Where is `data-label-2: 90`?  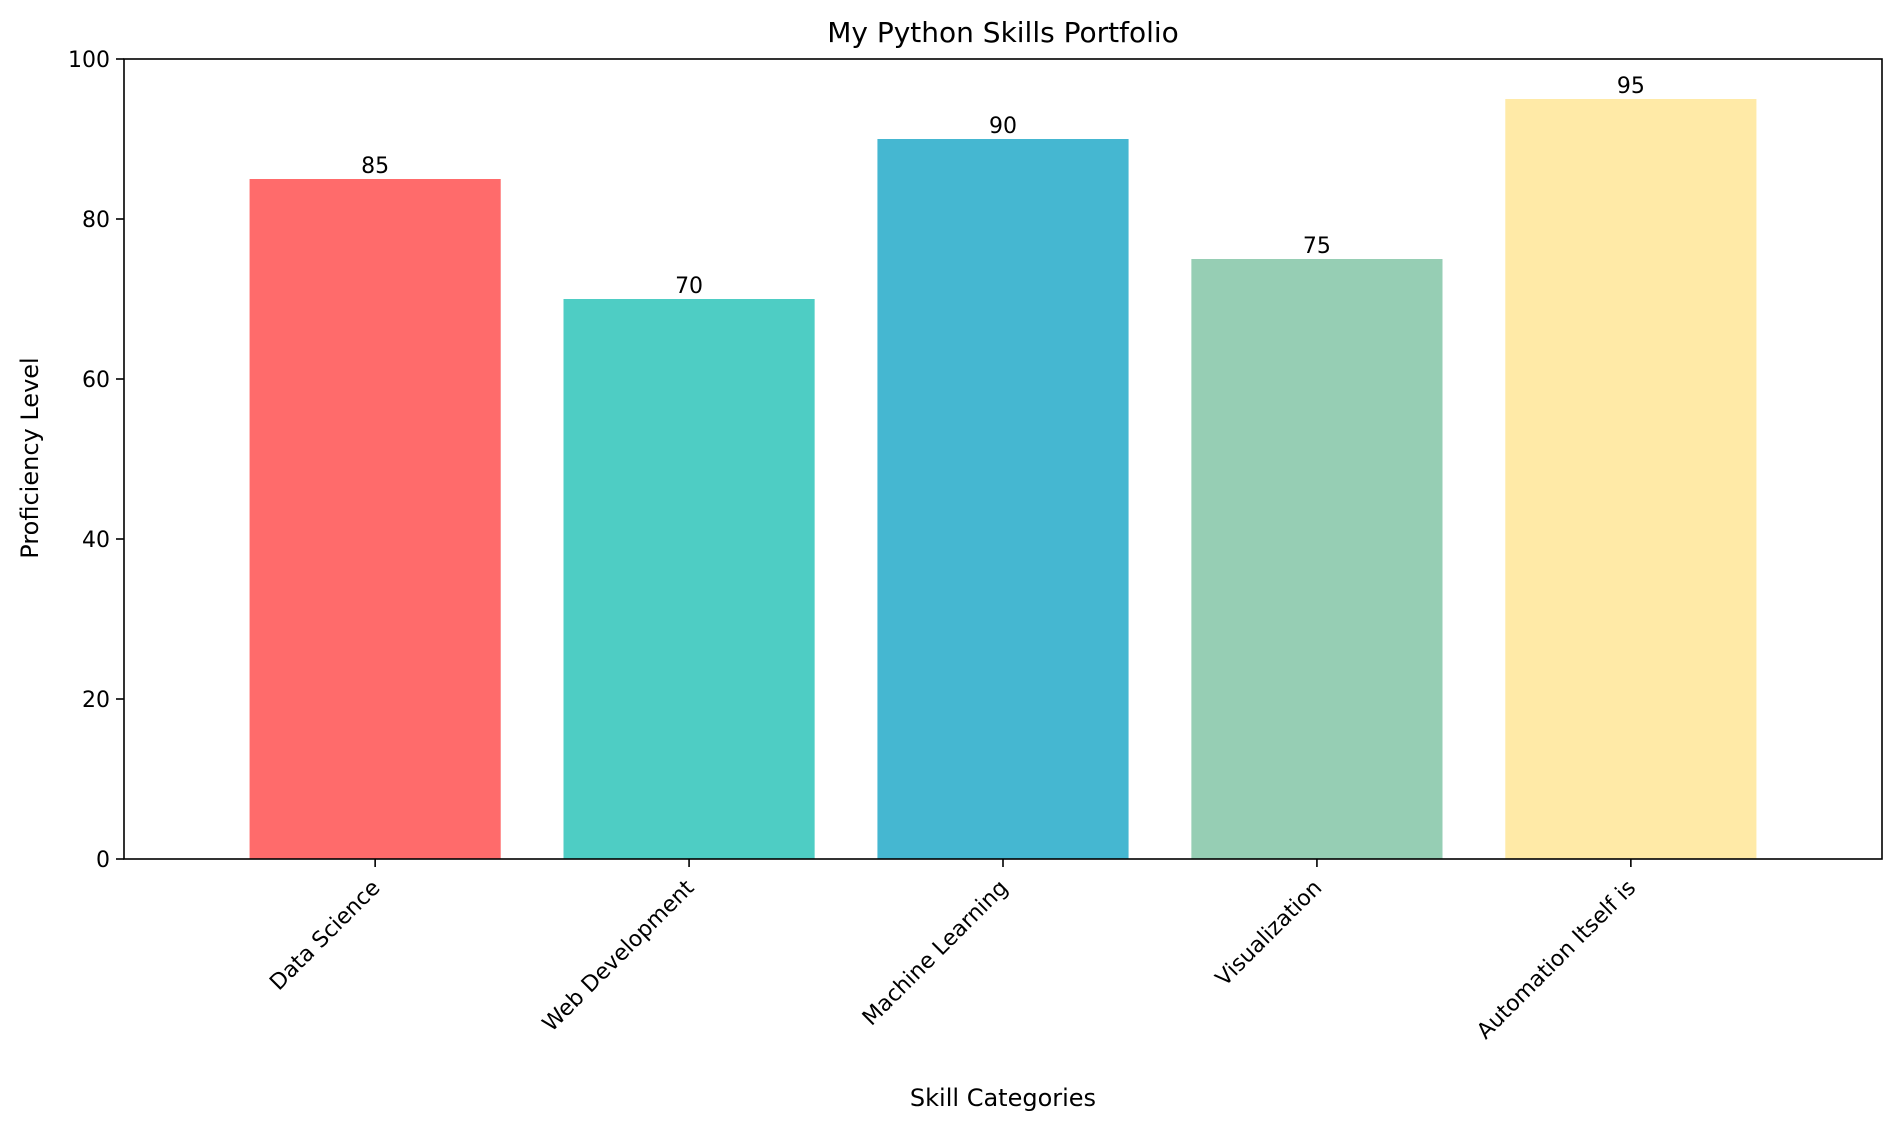
data-label-2: 90 is located at coordinates (1003, 126).